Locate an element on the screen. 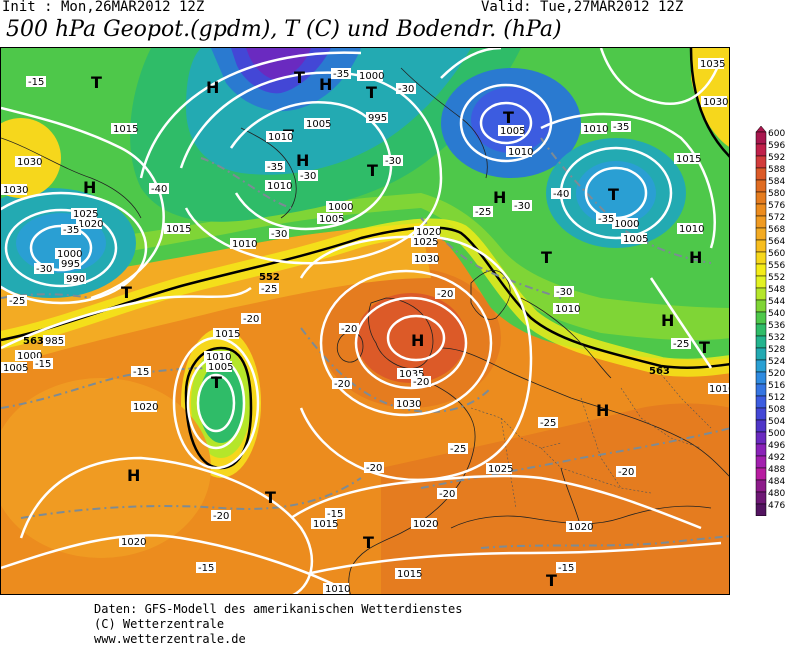 This screenshot has width=790, height=648. isobar-label-1010-c: 1010 is located at coordinates (520, 152).